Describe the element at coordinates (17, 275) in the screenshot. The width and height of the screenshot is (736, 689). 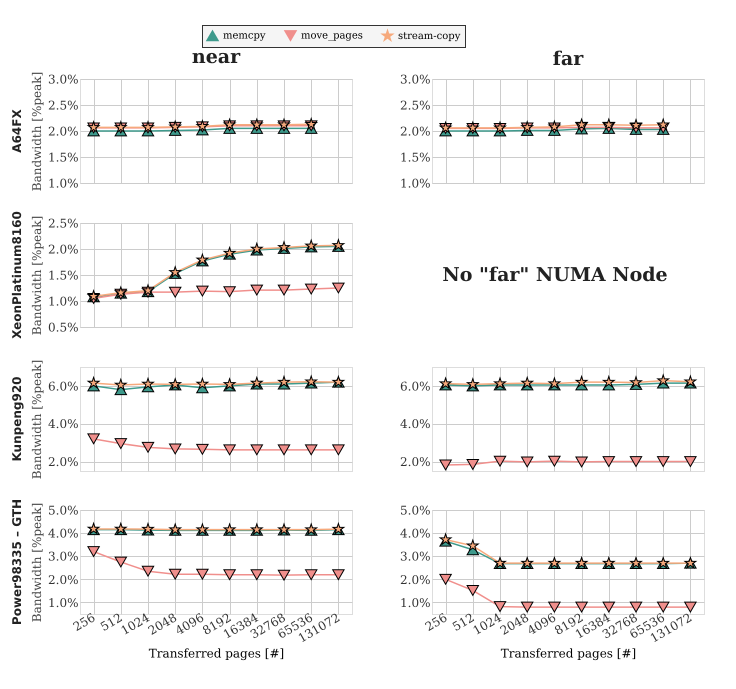
I see `text: XeonPlatinum8160` at that location.